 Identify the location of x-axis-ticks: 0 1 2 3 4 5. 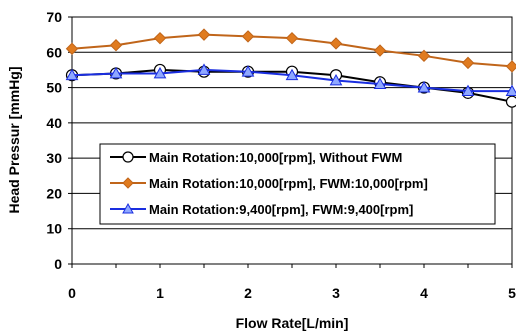
(292, 282).